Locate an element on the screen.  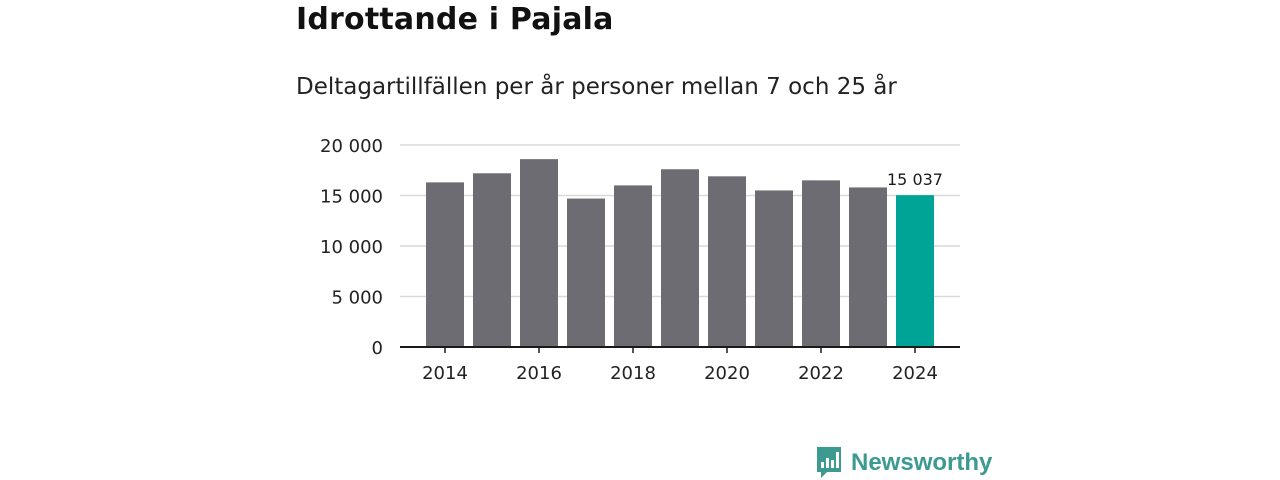
data-label: 15 037 is located at coordinates (915, 179).